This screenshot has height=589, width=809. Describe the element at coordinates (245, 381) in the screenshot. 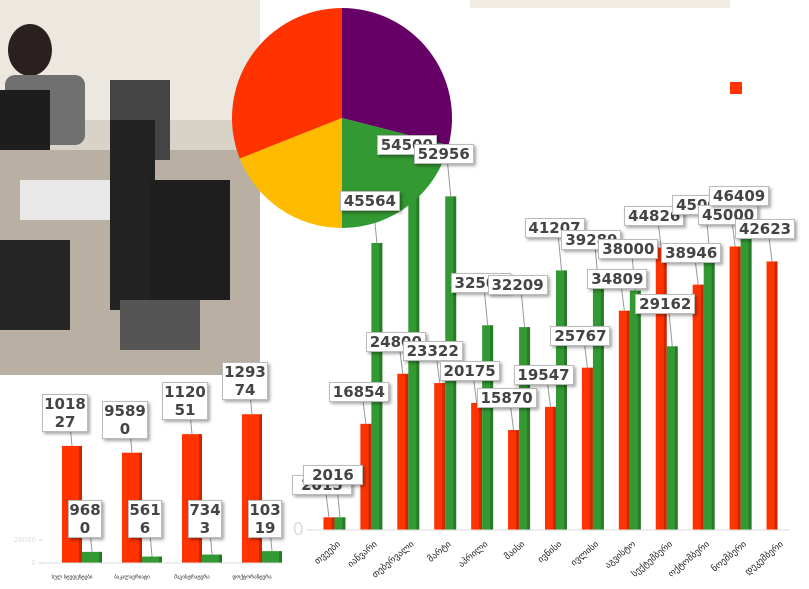

I see `value-label: 129374` at that location.